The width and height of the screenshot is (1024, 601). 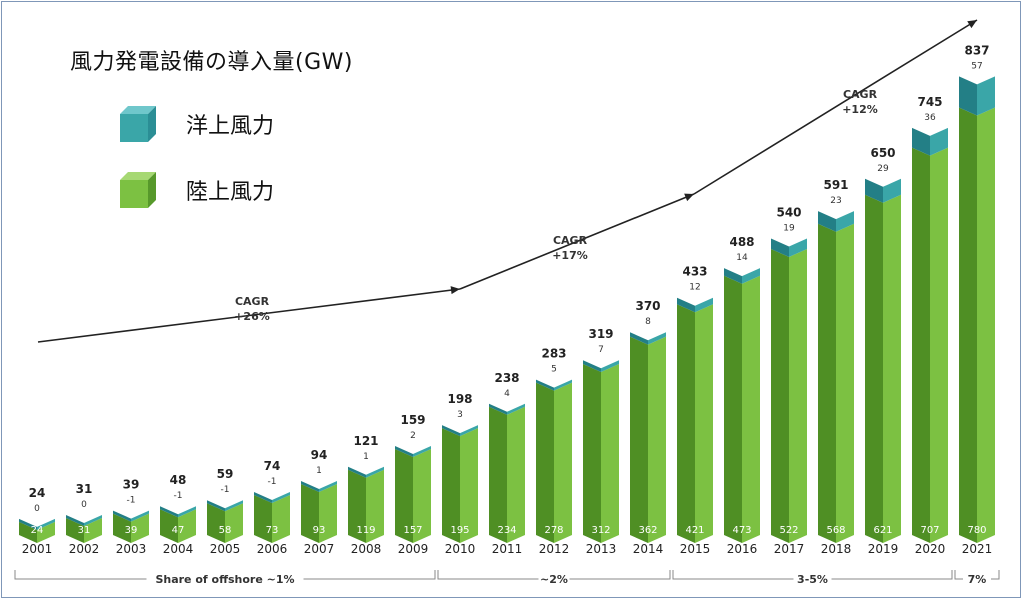 What do you see at coordinates (84, 530) in the screenshot?
I see `onshore-value-label-2002: 31` at bounding box center [84, 530].